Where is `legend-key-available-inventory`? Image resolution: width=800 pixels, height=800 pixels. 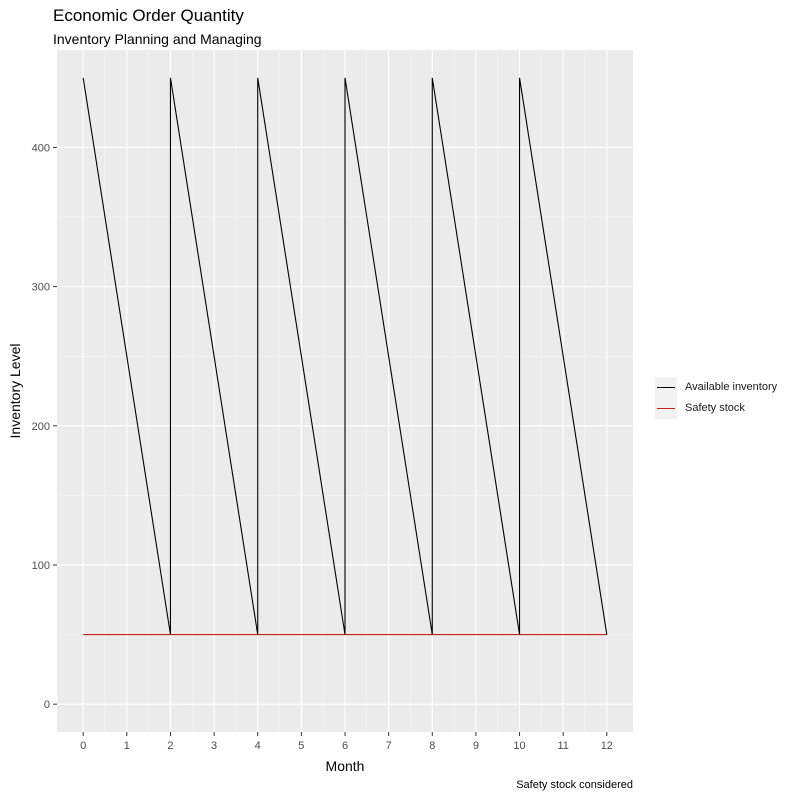
legend-key-available-inventory is located at coordinates (666, 387).